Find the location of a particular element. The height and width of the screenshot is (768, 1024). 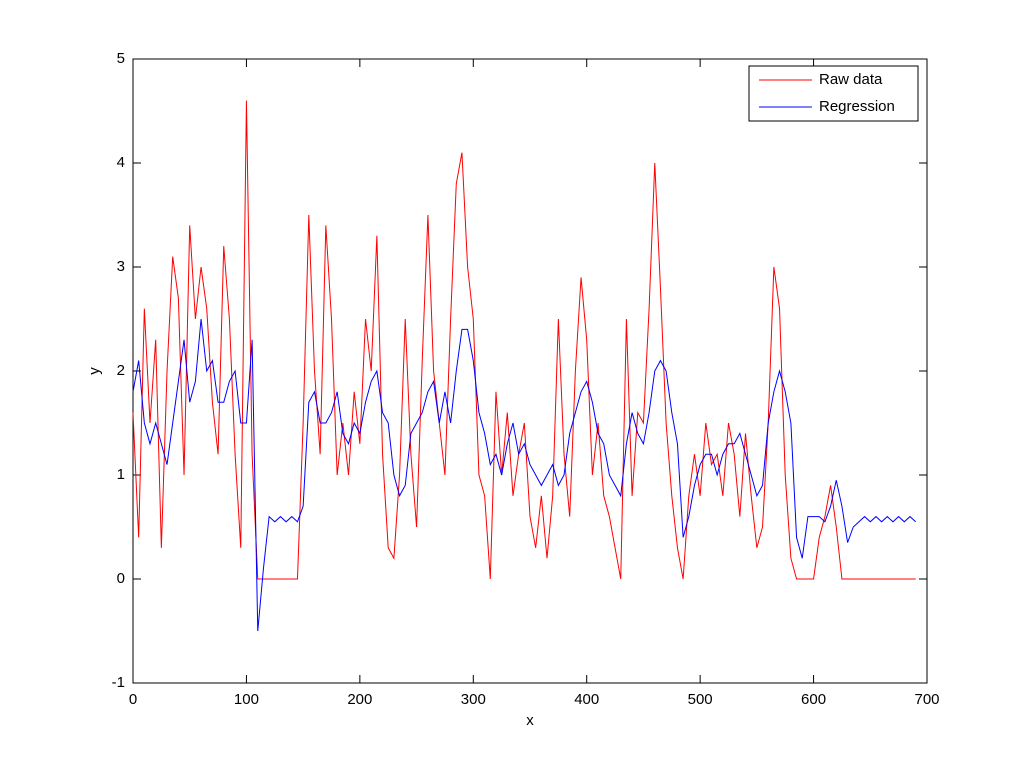

y-tick-label: -1 is located at coordinates (118, 682).